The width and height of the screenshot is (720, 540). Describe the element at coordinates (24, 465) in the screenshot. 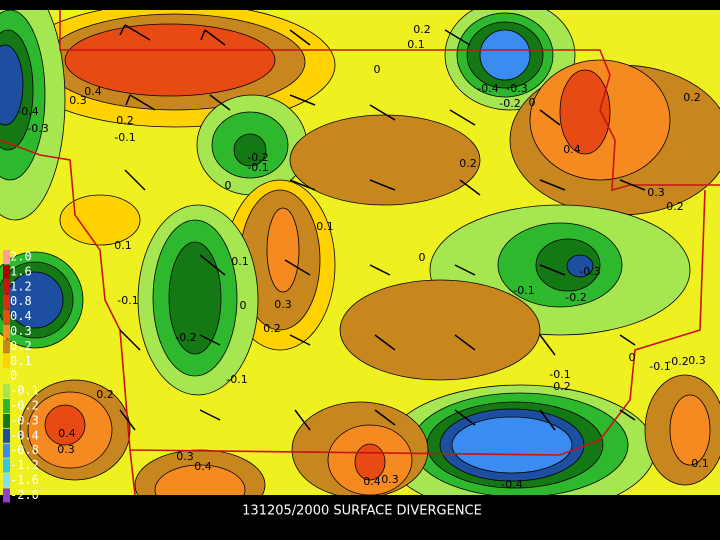

I see `legend-label: -1.2` at that location.